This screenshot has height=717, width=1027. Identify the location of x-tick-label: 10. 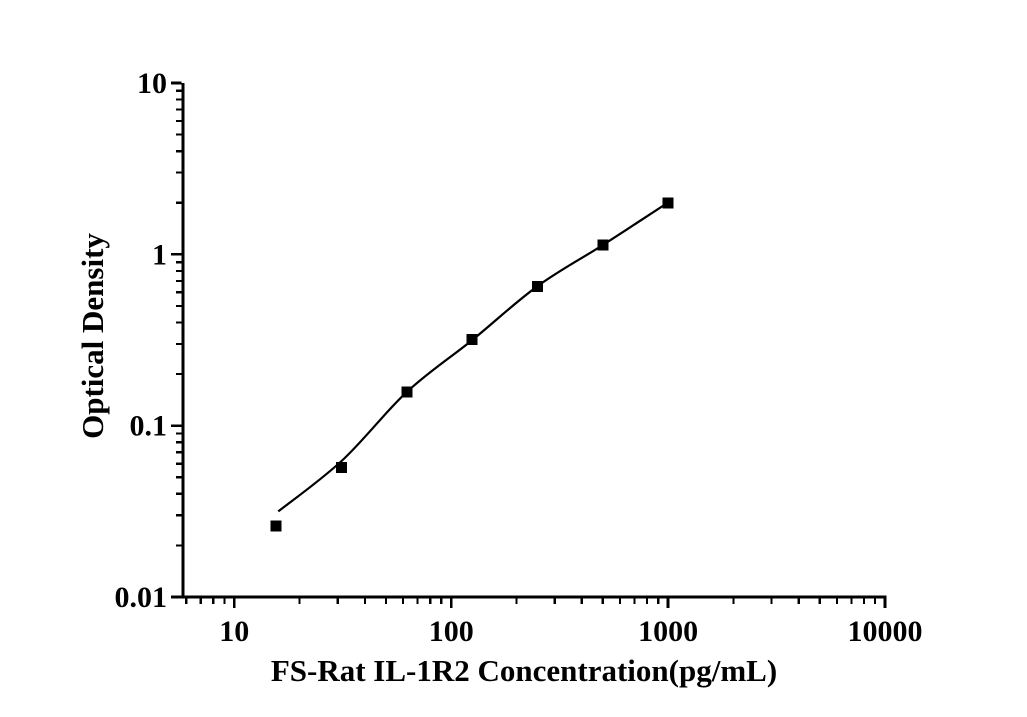
(234, 631).